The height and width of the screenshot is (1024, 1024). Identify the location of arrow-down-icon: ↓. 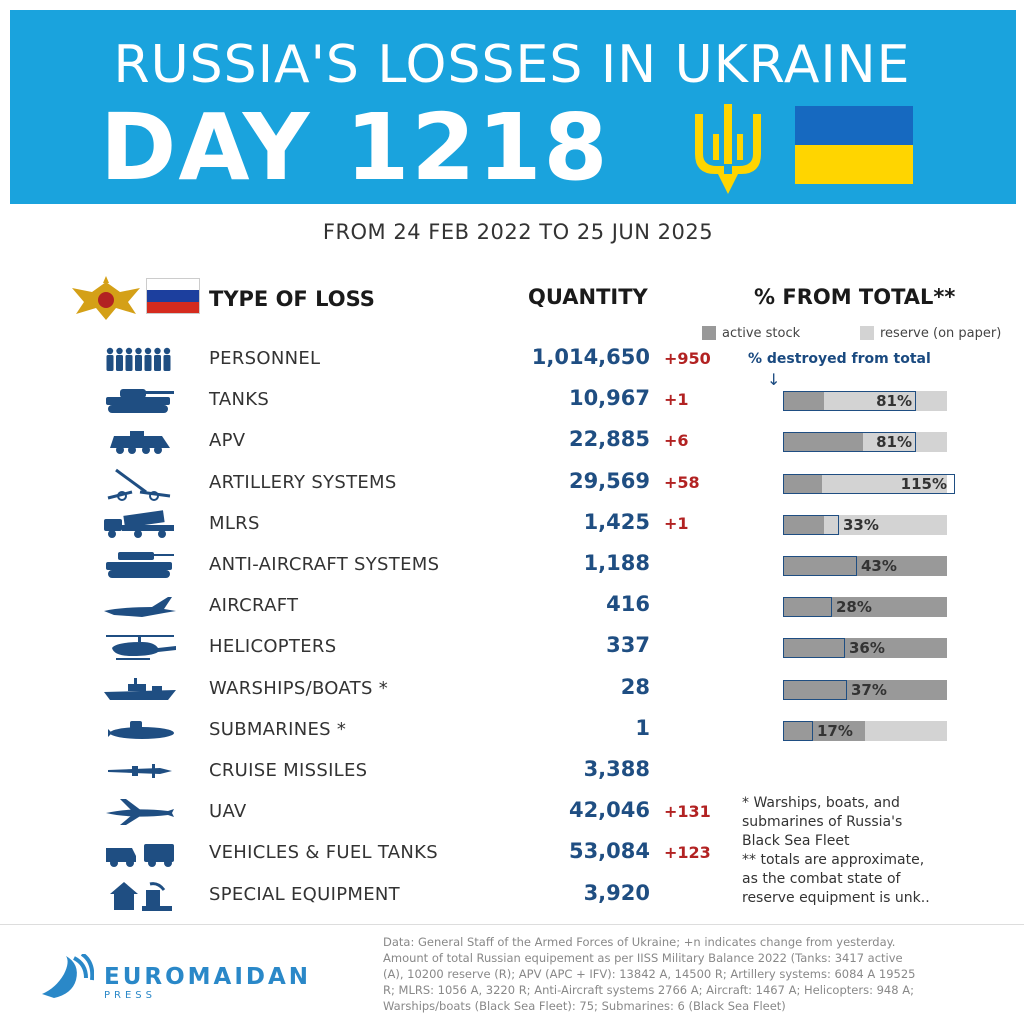
(774, 379).